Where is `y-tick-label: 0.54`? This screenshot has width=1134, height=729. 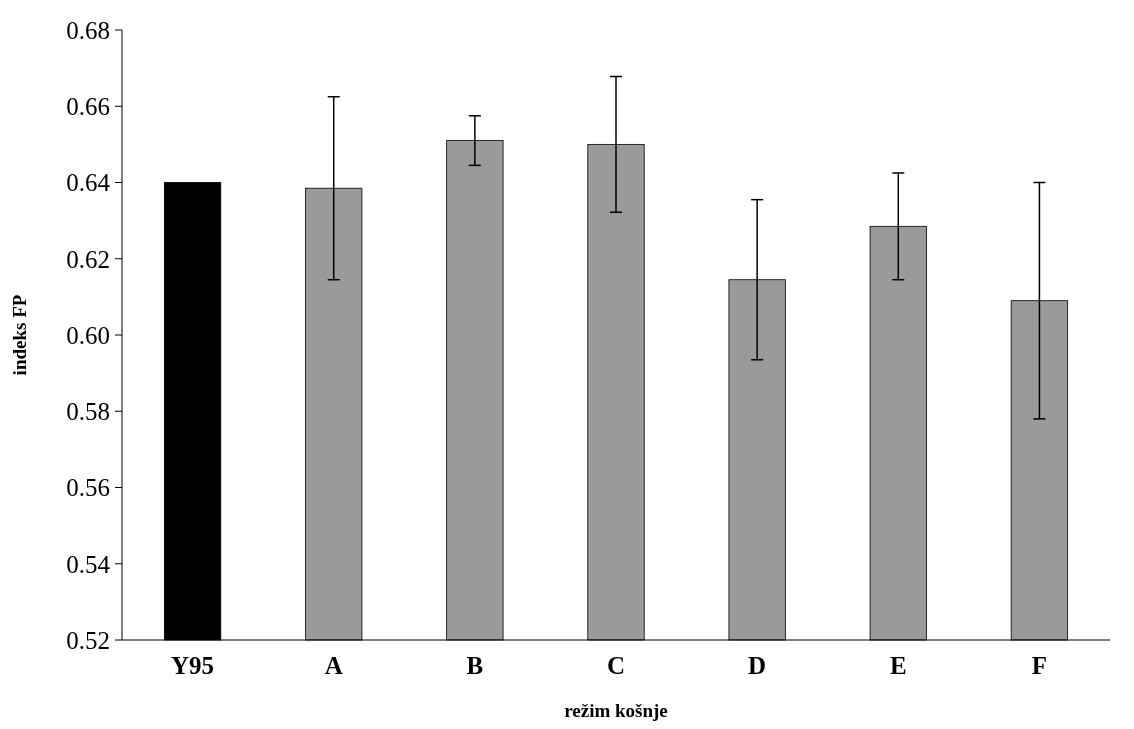 y-tick-label: 0.54 is located at coordinates (88, 564).